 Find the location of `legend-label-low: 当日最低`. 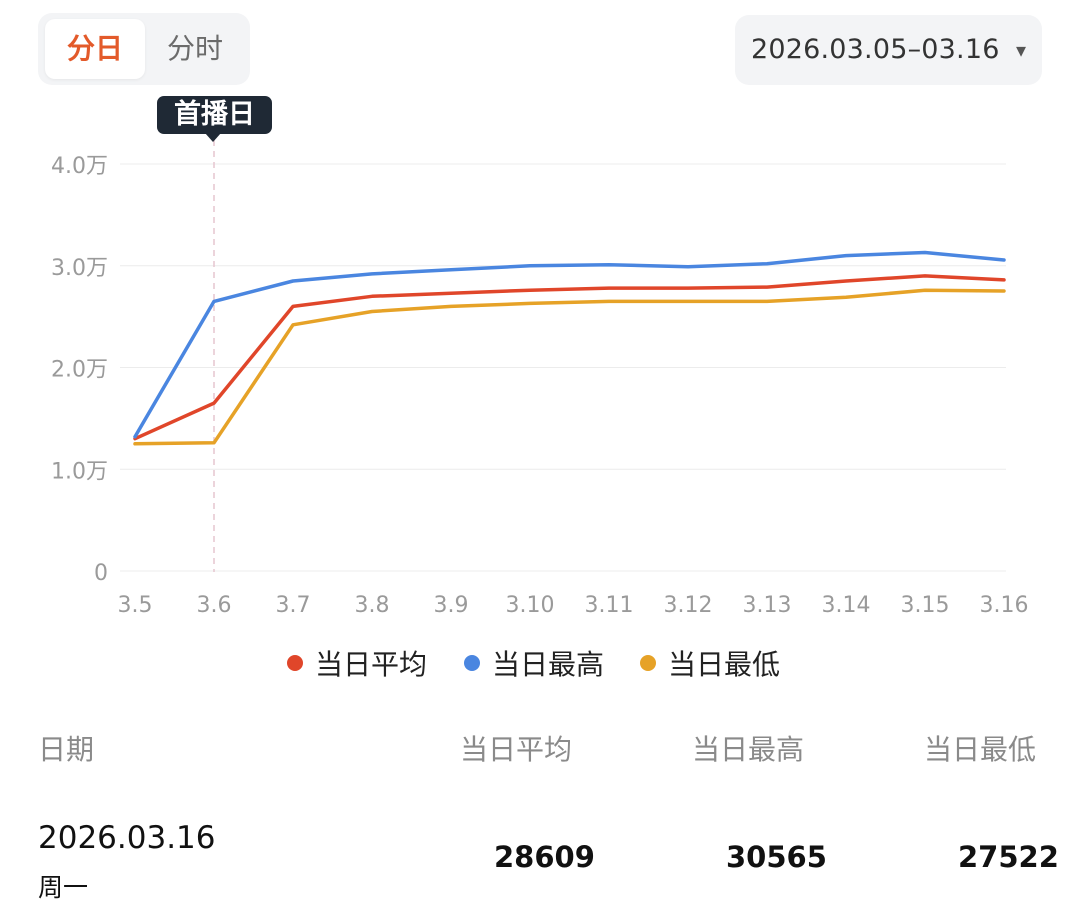

legend-label-low: 当日最低 is located at coordinates (724, 664).